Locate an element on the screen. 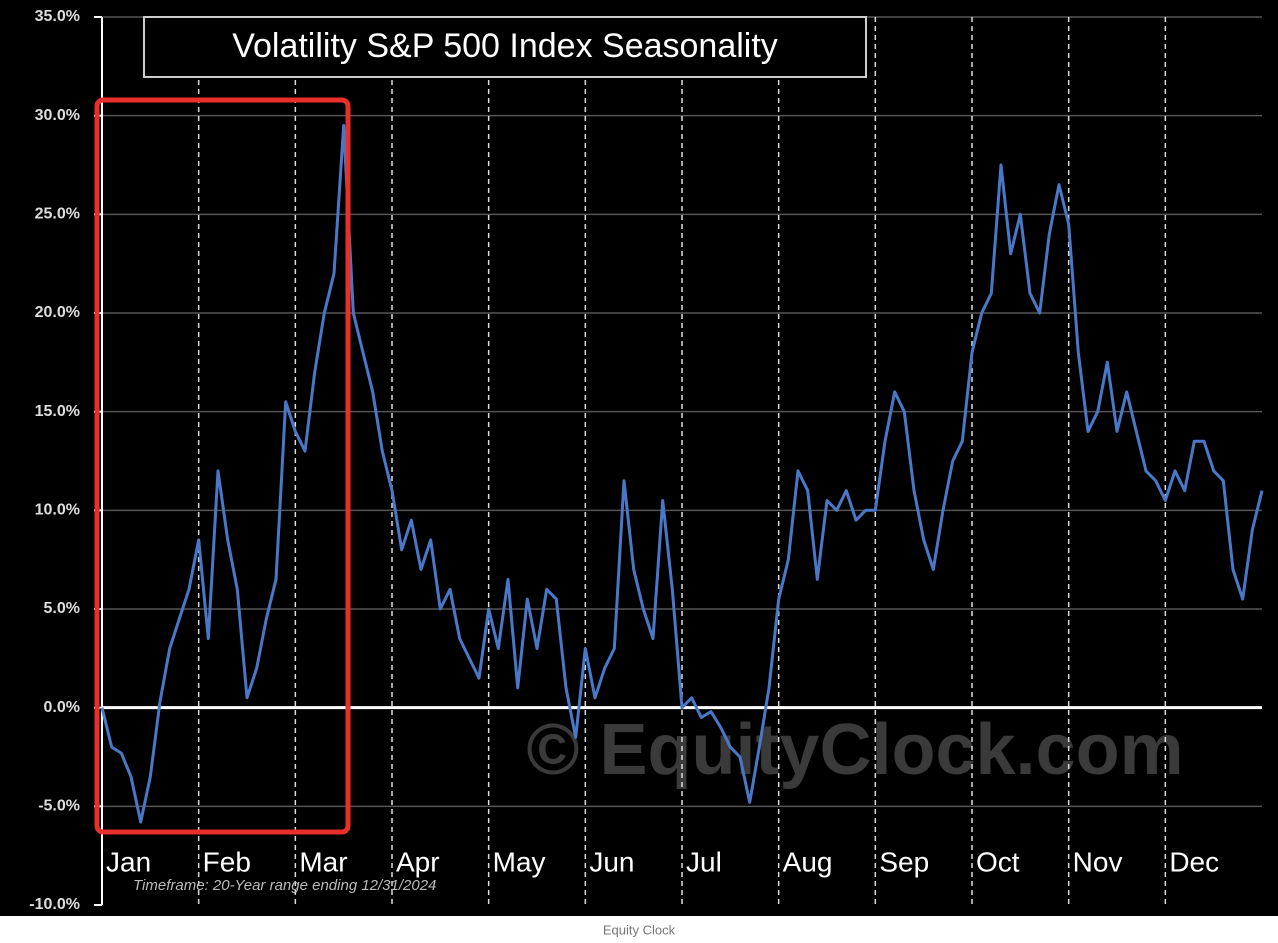 The width and height of the screenshot is (1278, 943). title-box is located at coordinates (505, 47).